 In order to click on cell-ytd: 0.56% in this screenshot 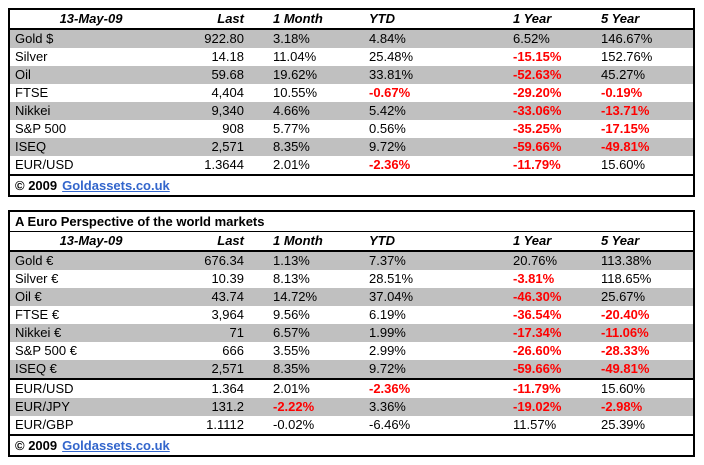, I will do `click(387, 128)`.